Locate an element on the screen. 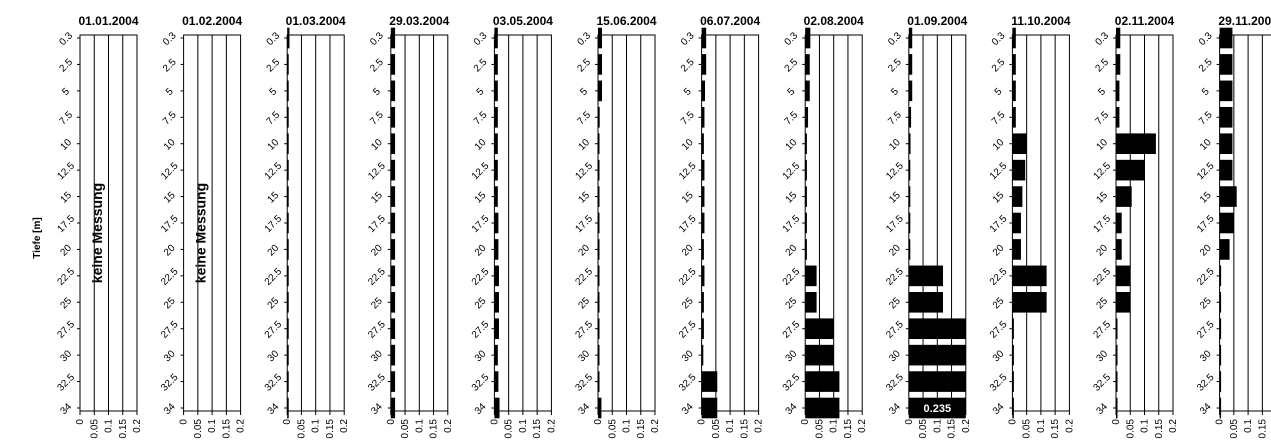 This screenshot has width=1271, height=446. panel-title: 03.05.2004 is located at coordinates (523, 21).